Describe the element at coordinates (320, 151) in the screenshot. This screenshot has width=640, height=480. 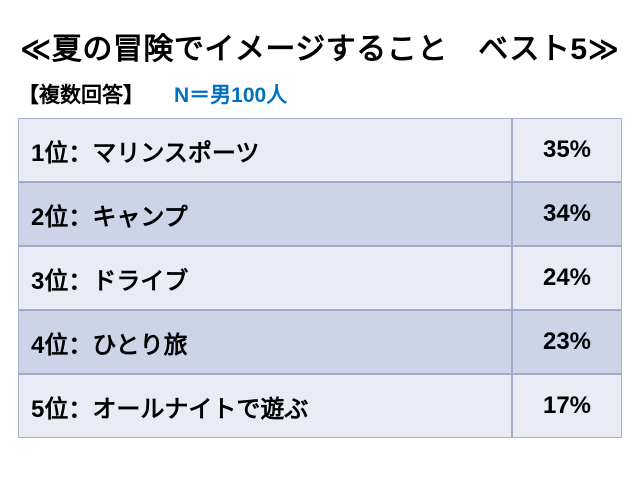
I see `table-row: 1位：マリンスポーツ 35%` at that location.